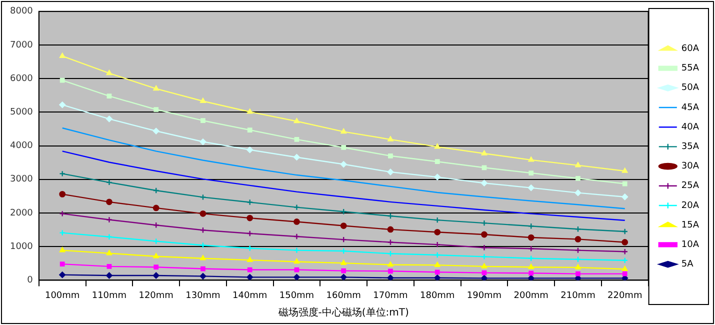  Describe the element at coordinates (531, 295) in the screenshot. I see `x-tick-label: 200mm` at that location.